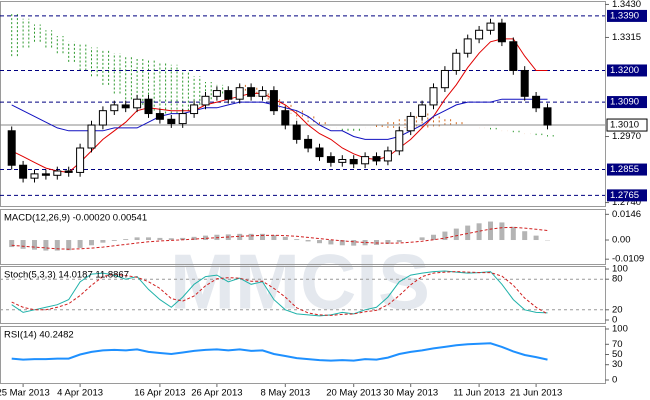 Image resolution: width=650 pixels, height=400 pixels. Describe the element at coordinates (39, 335) in the screenshot. I see `panel-title: RSI(14) 40.2482` at that location.